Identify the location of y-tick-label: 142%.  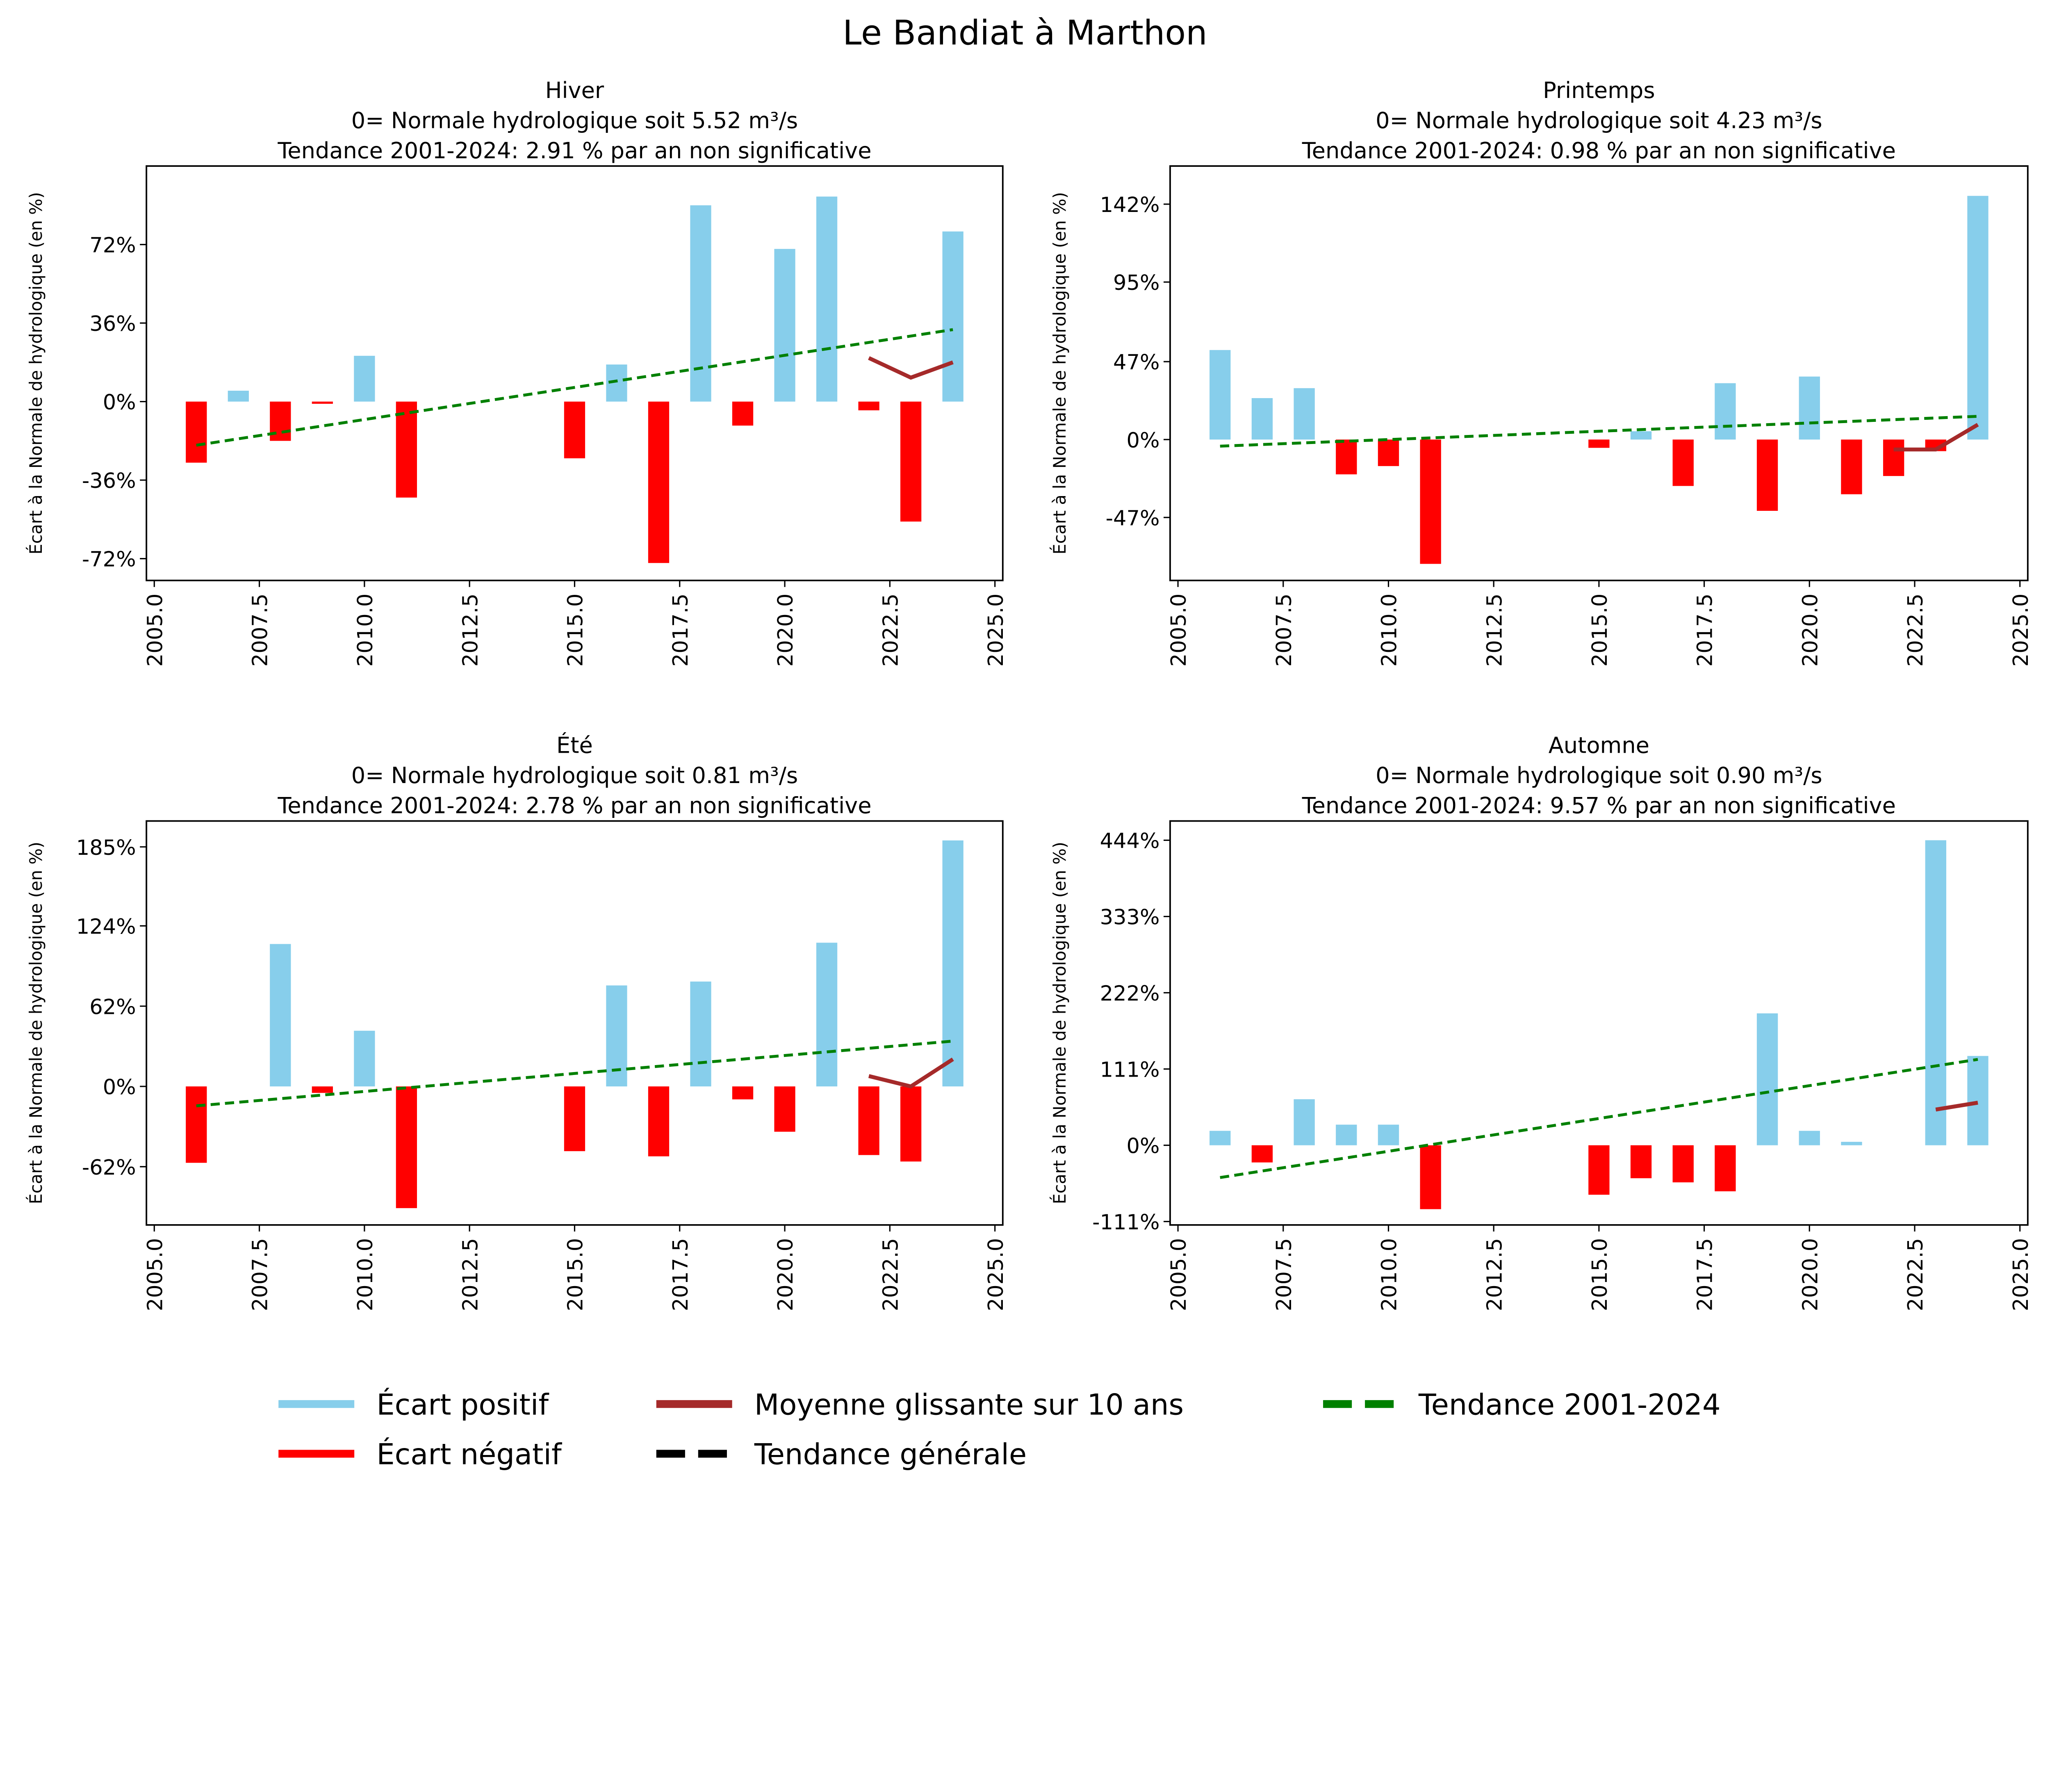
(1130, 205).